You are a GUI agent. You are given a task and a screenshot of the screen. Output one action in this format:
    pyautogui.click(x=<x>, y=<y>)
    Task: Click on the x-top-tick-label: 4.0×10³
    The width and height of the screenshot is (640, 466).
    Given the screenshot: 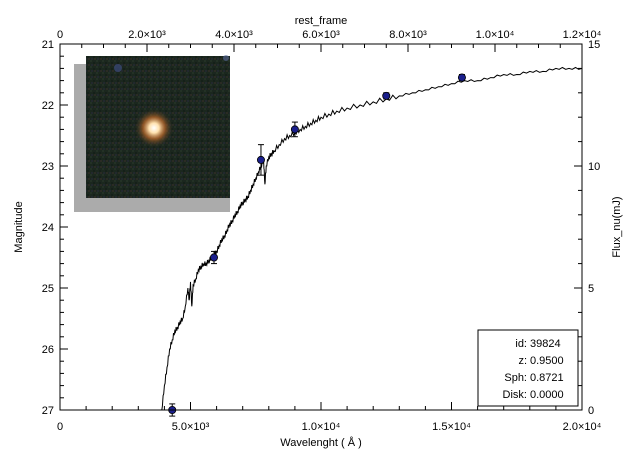 What is the action you would take?
    pyautogui.click(x=234, y=35)
    